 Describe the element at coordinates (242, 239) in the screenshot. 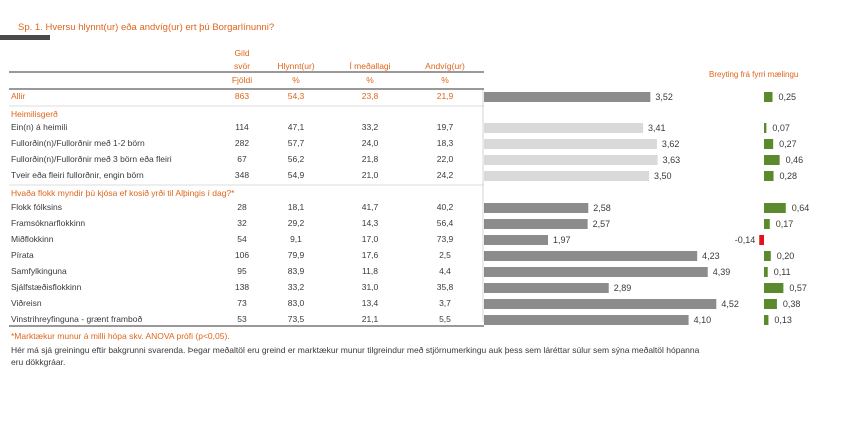

I see `row-count: 54` at that location.